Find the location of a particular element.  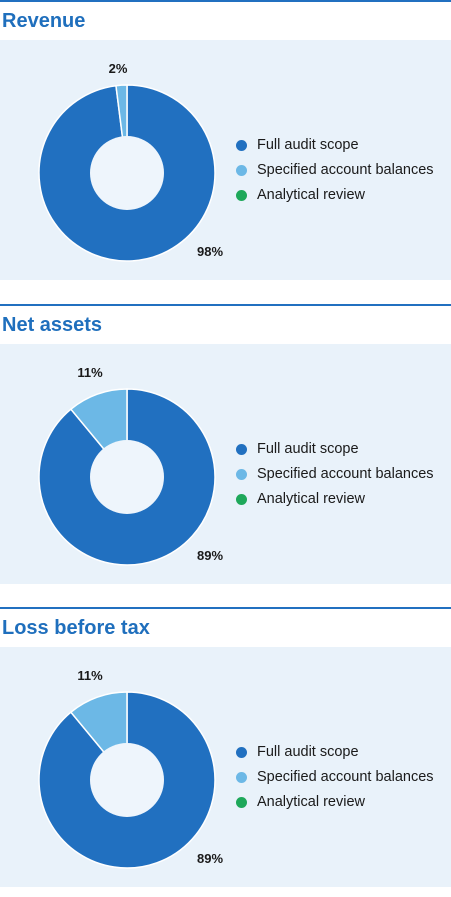

chart-title: Loss before tax is located at coordinates (76, 628).